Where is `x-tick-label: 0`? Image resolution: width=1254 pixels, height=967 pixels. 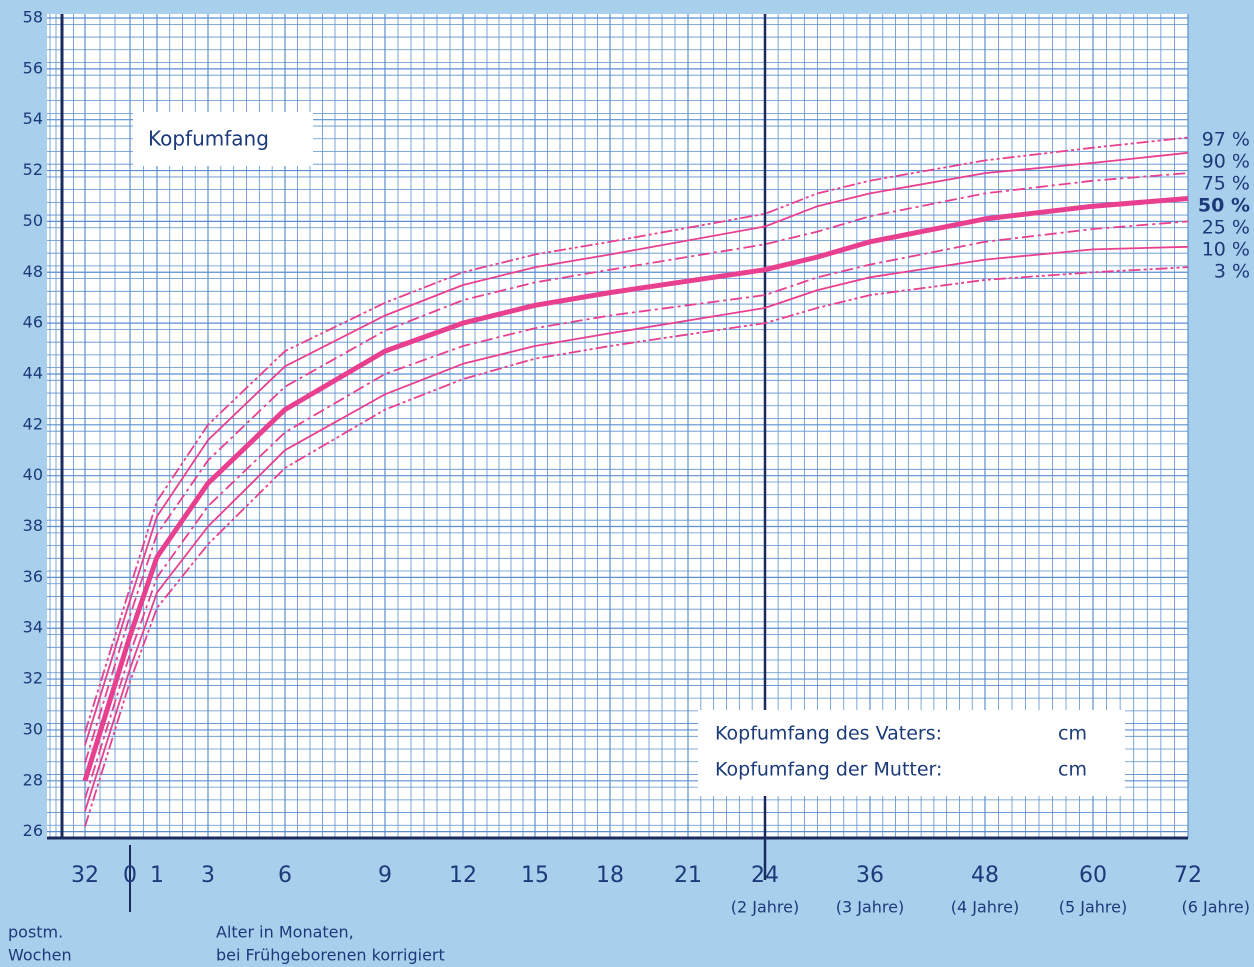
x-tick-label: 0 is located at coordinates (130, 875).